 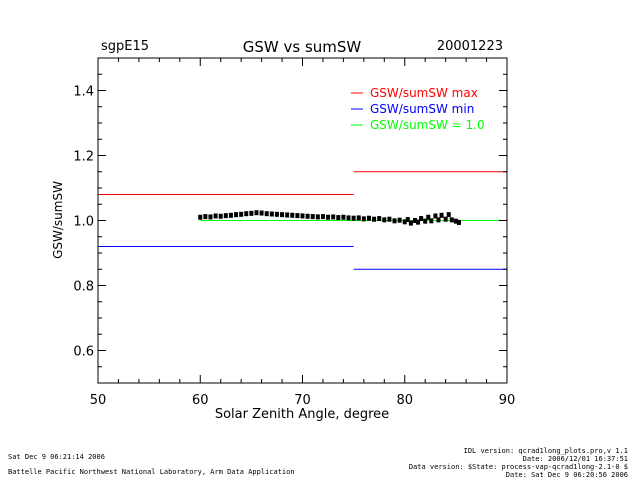 I want to click on date-label: 20001223, so click(x=470, y=46).